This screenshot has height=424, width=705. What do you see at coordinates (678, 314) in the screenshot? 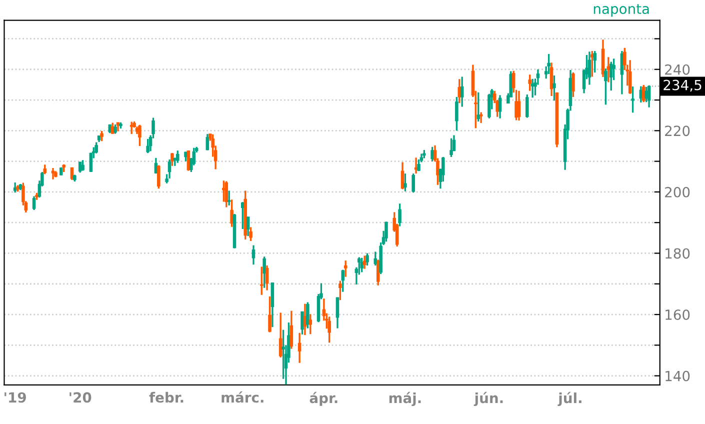
I see `y-tick-label: 160` at bounding box center [678, 314].